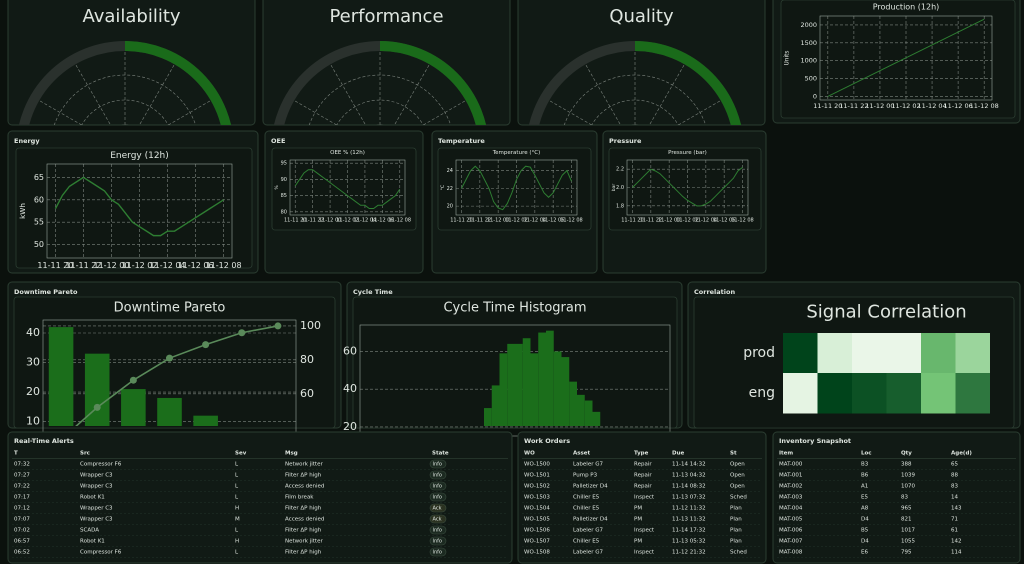 The height and width of the screenshot is (564, 1024). I want to click on column-header: State, so click(440, 454).